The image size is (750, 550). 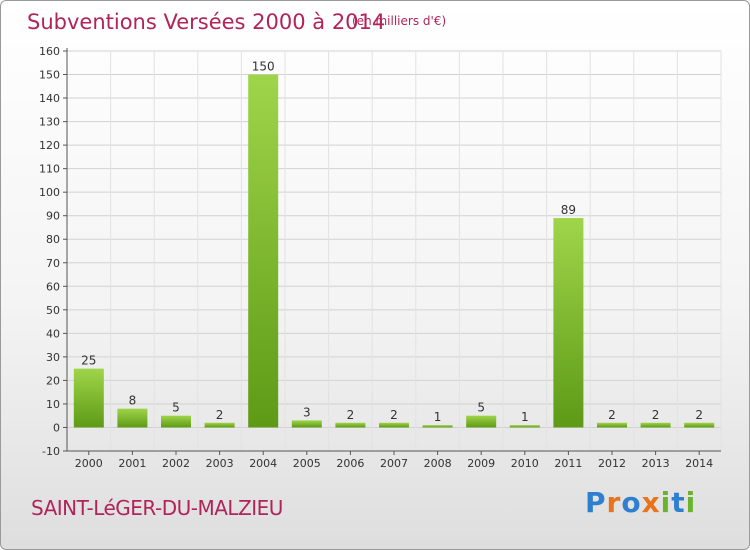 I want to click on y-tick-label: 160, so click(x=49, y=51).